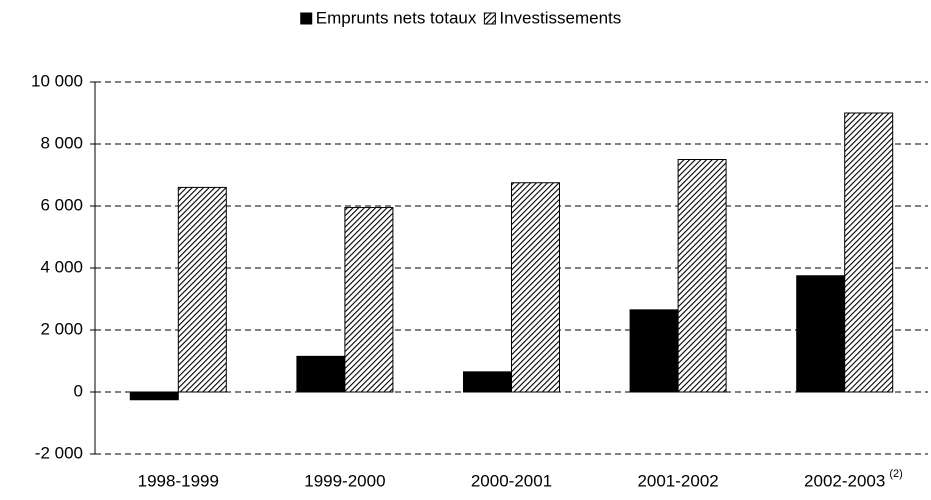 The width and height of the screenshot is (931, 500). Describe the element at coordinates (344, 480) in the screenshot. I see `x-tick-label: 1999-2000` at that location.